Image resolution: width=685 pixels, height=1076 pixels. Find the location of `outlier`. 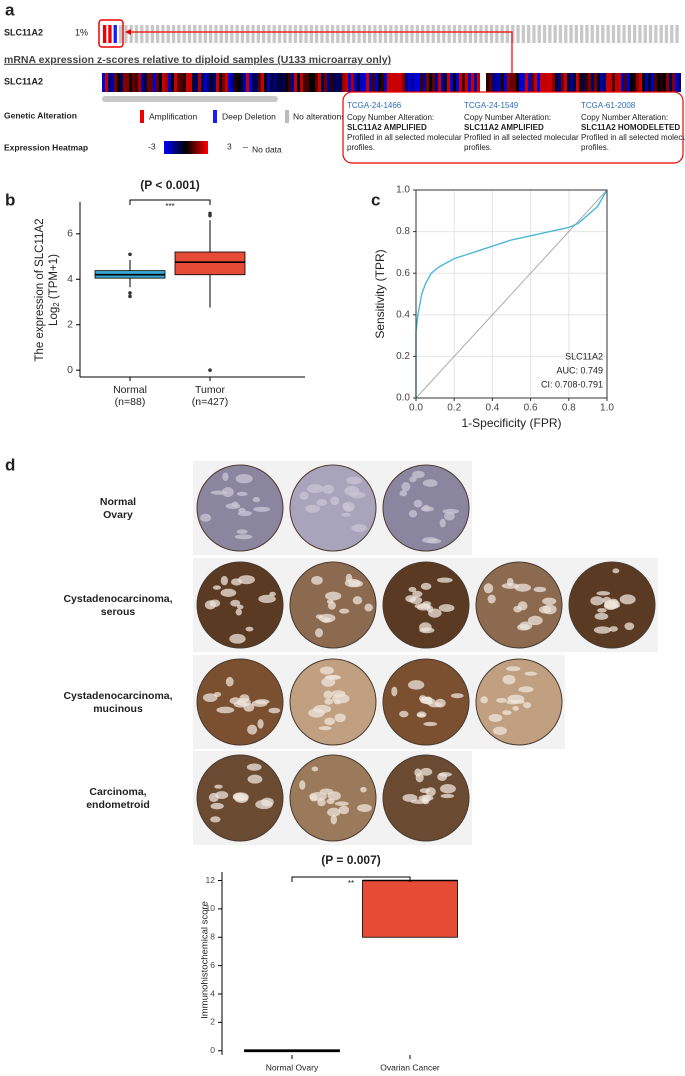

outlier is located at coordinates (130, 293).